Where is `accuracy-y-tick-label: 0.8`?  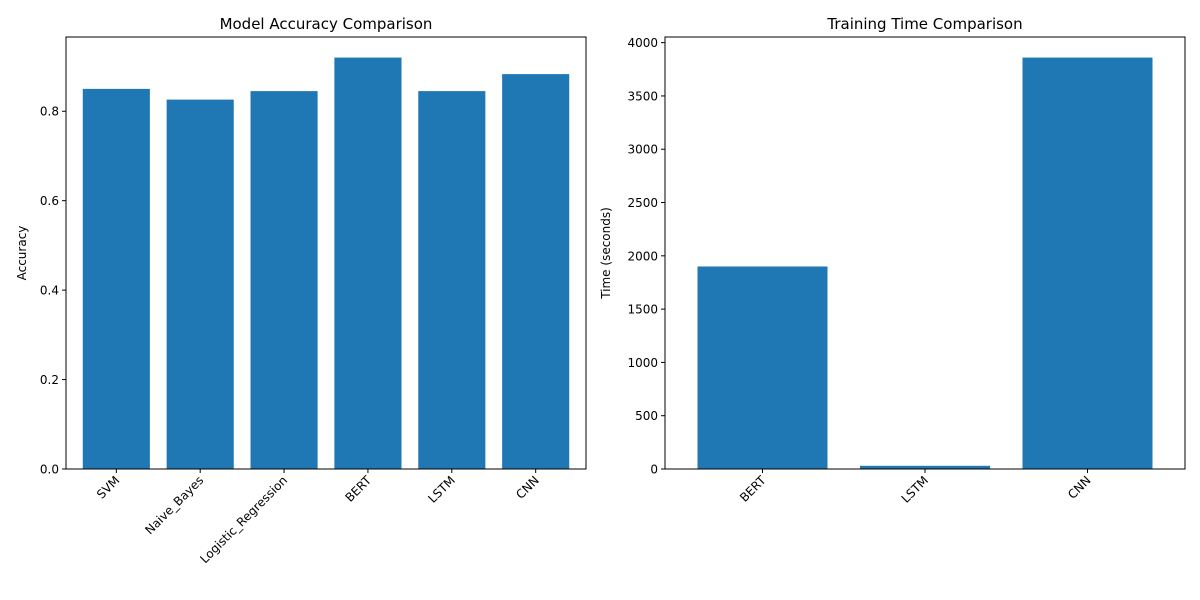
accuracy-y-tick-label: 0.8 is located at coordinates (49, 112).